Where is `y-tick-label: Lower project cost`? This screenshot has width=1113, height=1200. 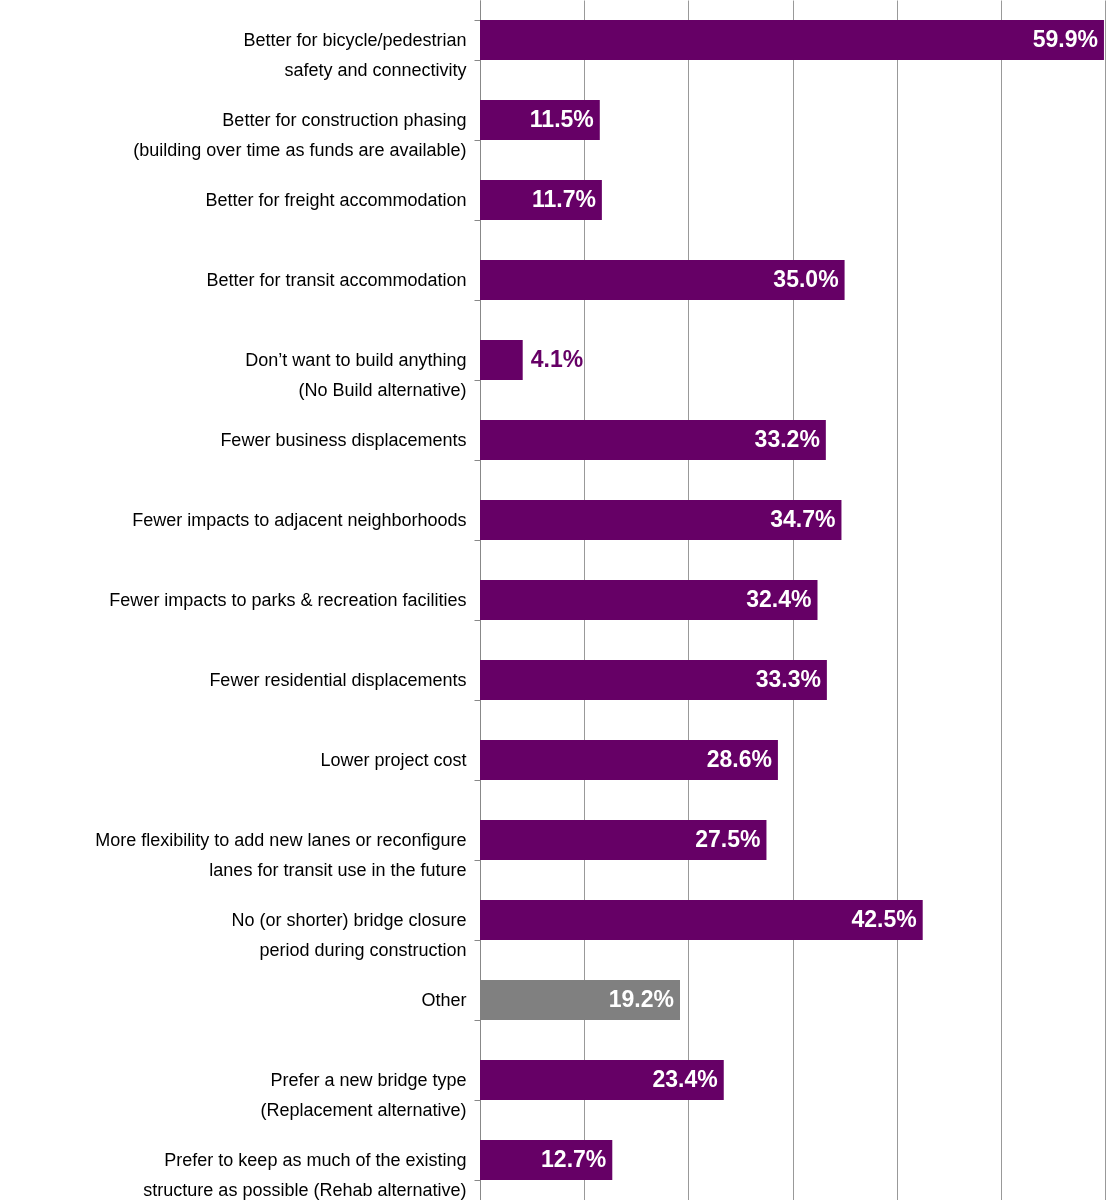
y-tick-label: Lower project cost is located at coordinates (393, 759).